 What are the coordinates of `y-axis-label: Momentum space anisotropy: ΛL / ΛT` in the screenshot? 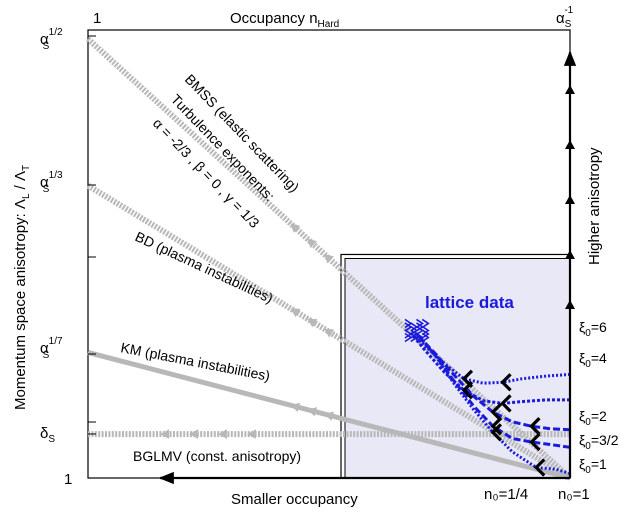 It's located at (22, 287).